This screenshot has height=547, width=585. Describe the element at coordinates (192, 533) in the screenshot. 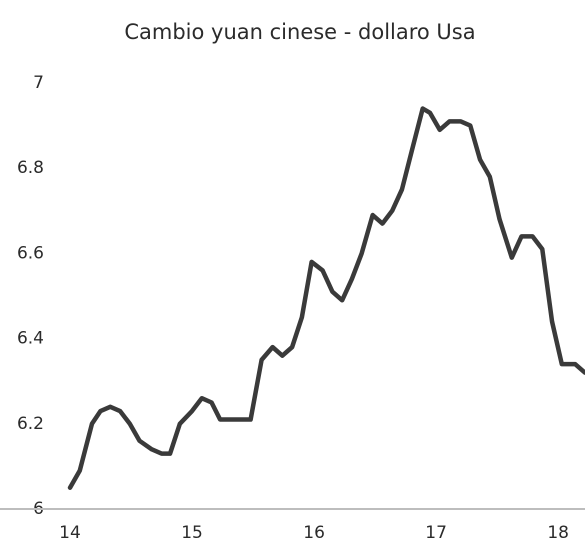

I see `x-tick-label: 15` at that location.